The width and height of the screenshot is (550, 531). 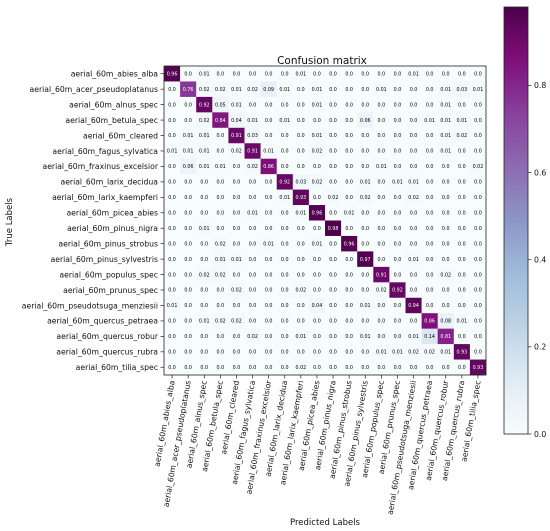 I want to click on cell-value-label: 0.91, so click(x=252, y=152).